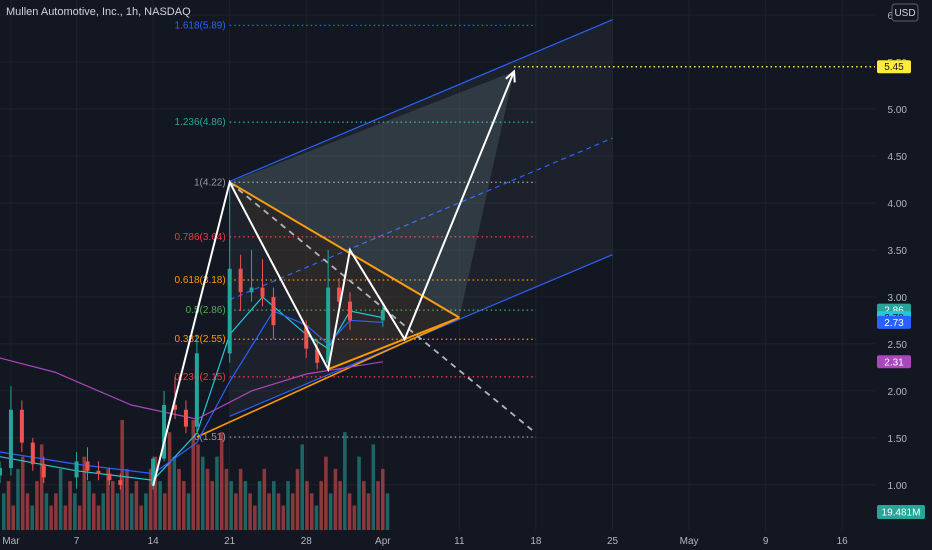 Image resolution: width=932 pixels, height=550 pixels. Describe the element at coordinates (536, 541) in the screenshot. I see `time-tick-label: 18` at that location.